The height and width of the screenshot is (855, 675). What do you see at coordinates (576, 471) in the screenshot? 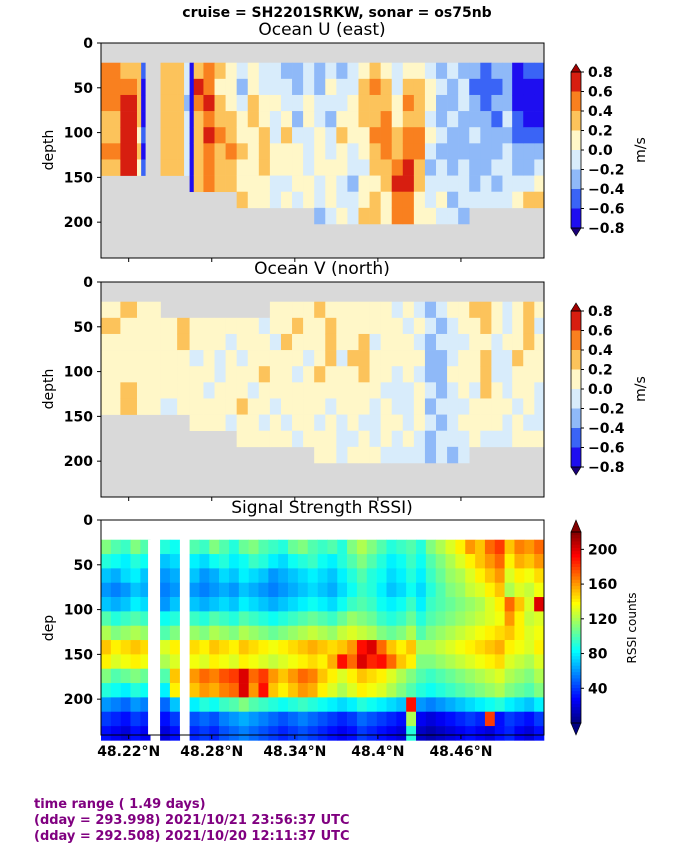
I see `colorbar-extend-min` at bounding box center [576, 471].